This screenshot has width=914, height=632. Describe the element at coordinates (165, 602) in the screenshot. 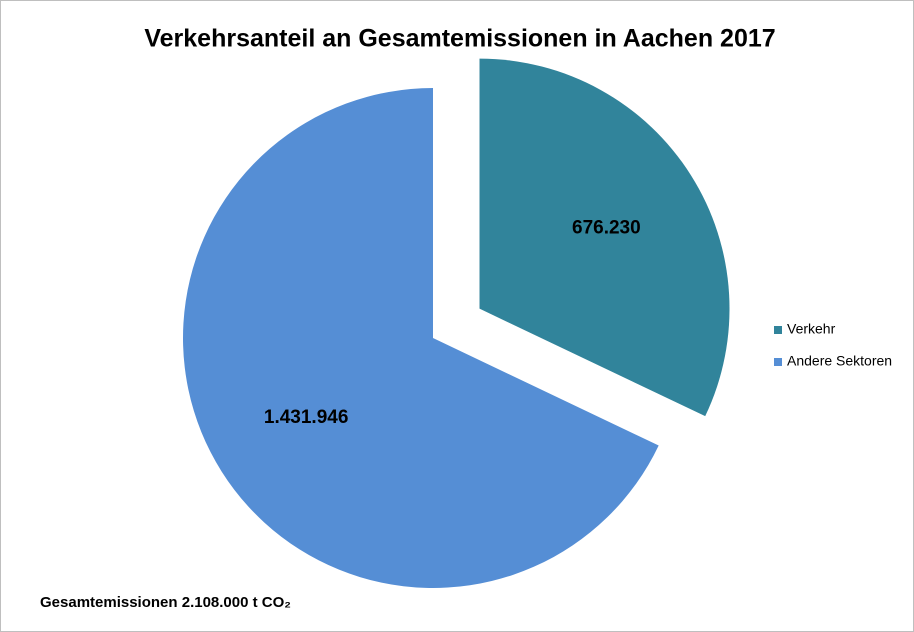

I see `annotation: Gesamtemissionen 2.108.000 t CO₂` at that location.